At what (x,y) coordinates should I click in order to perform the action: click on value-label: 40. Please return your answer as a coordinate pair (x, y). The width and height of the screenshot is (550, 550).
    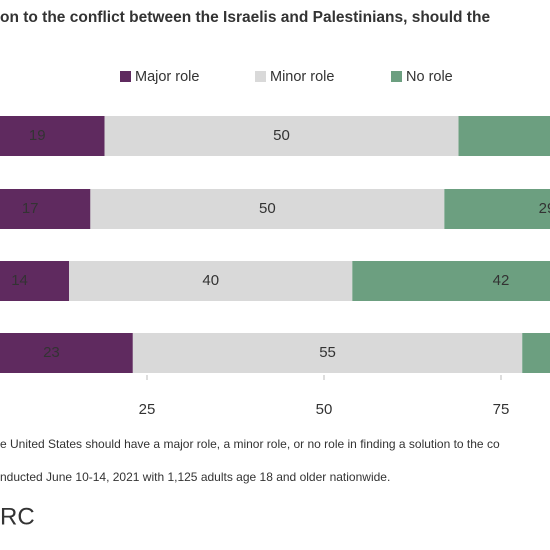
    Looking at the image, I should click on (210, 280).